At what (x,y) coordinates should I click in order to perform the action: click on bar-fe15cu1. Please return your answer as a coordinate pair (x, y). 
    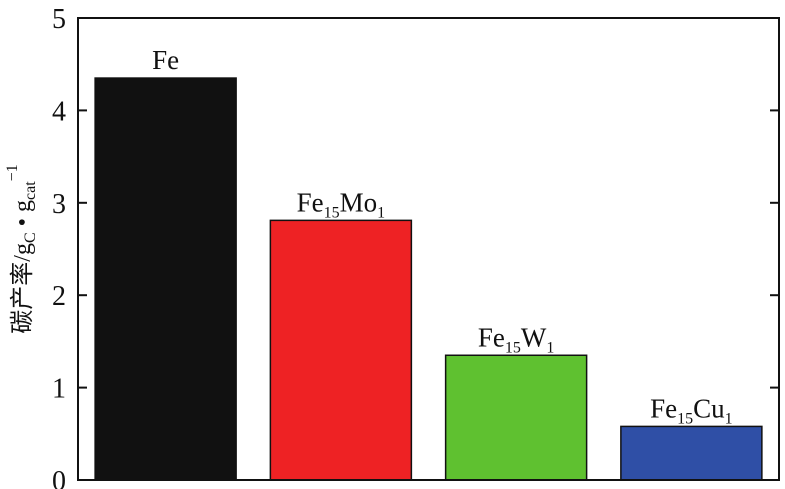
    Looking at the image, I should click on (691, 453).